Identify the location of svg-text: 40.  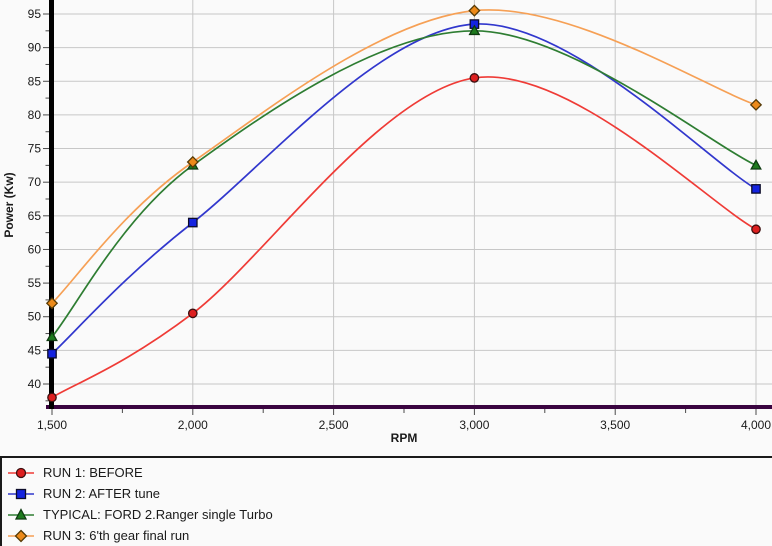
(35, 384).